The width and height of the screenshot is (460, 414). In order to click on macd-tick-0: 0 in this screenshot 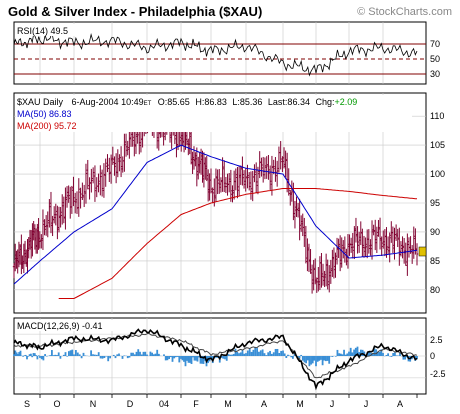, I will do `click(432, 356)`.